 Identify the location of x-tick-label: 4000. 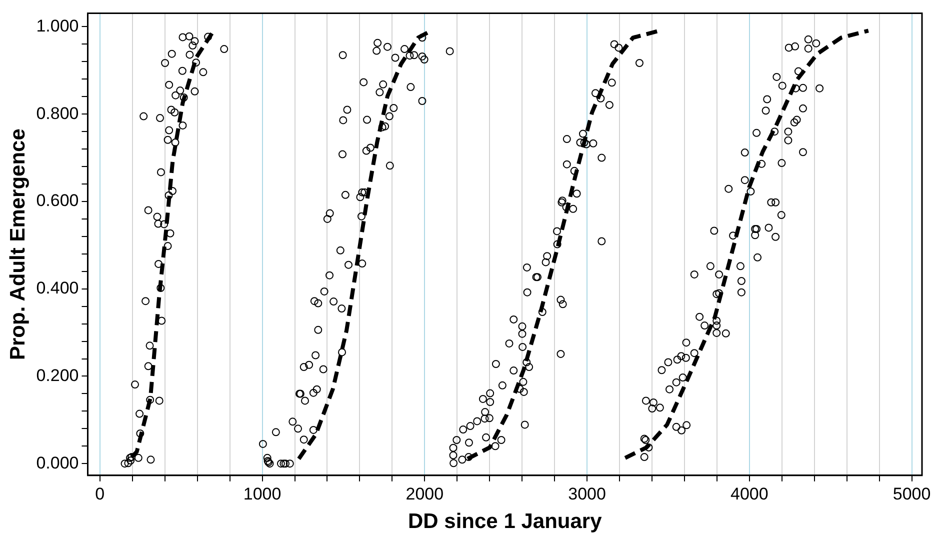
(749, 494).